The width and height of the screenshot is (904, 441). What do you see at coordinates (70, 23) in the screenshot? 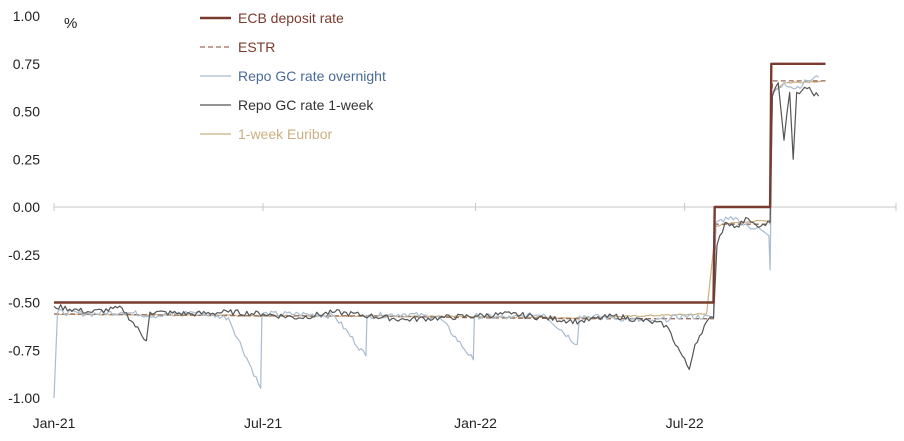
I see `y-axis-unit-label: %` at bounding box center [70, 23].